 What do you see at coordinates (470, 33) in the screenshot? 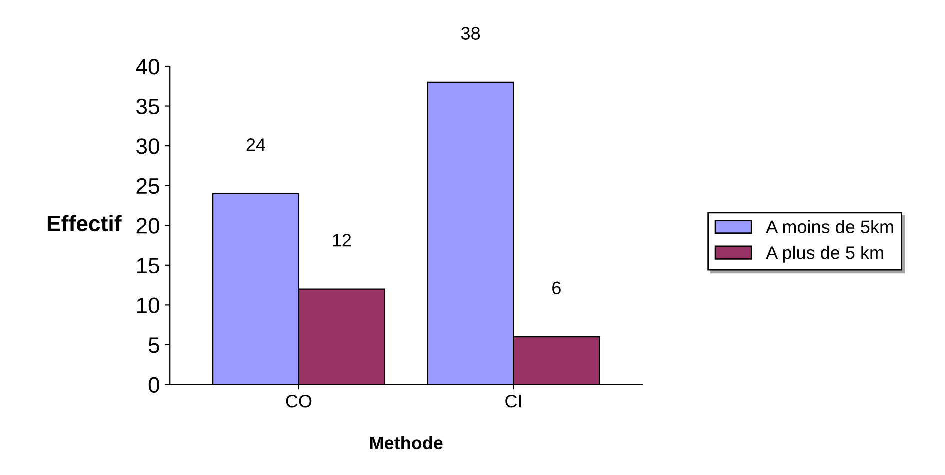
I see `data-label: 38` at bounding box center [470, 33].